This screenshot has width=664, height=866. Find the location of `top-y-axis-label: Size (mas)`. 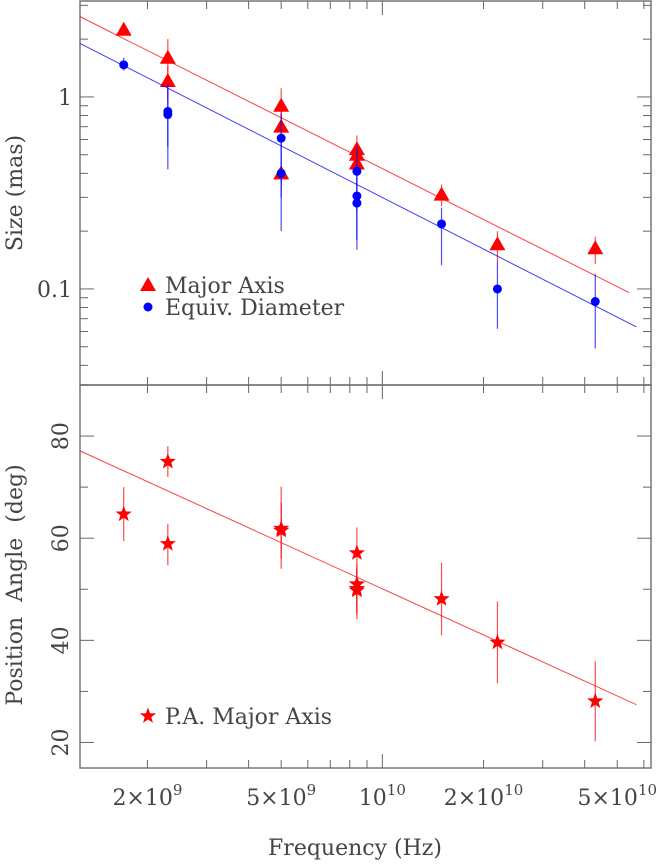

top-y-axis-label: Size (mas) is located at coordinates (15, 193).